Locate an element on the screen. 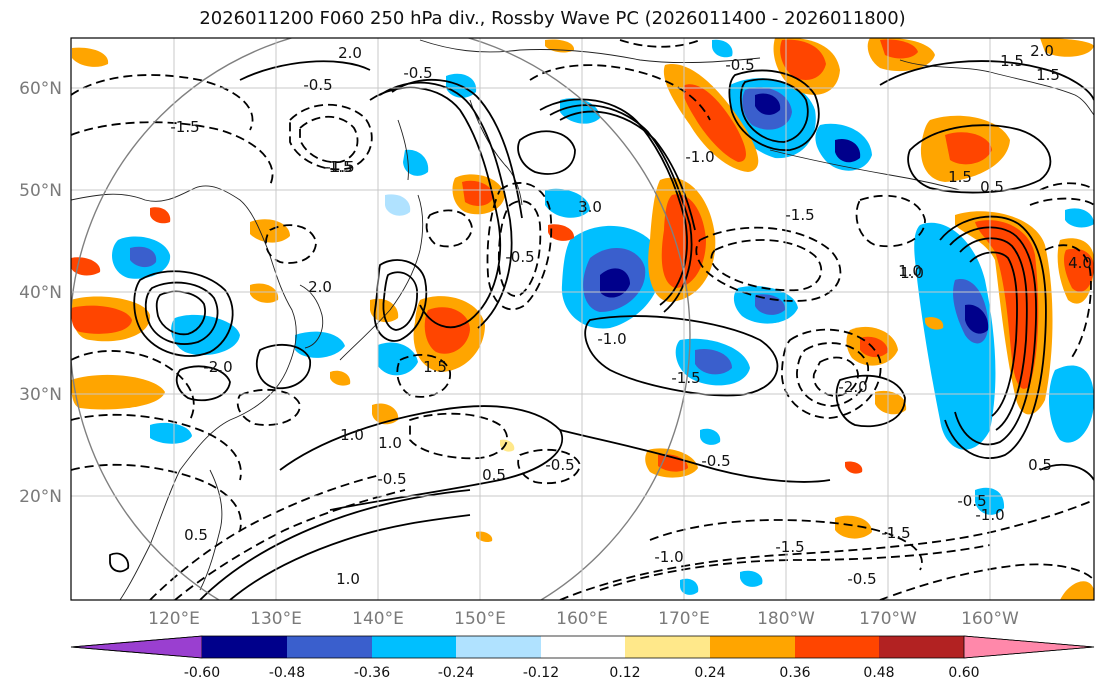  coastline-asia is located at coordinates (184, 392).